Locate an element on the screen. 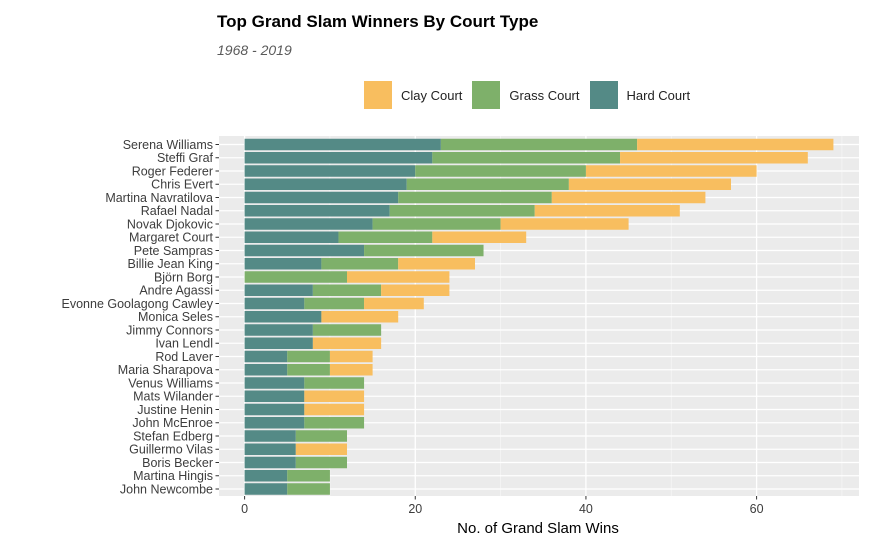  y-tick-label: Martina Navratilova is located at coordinates (159, 198).